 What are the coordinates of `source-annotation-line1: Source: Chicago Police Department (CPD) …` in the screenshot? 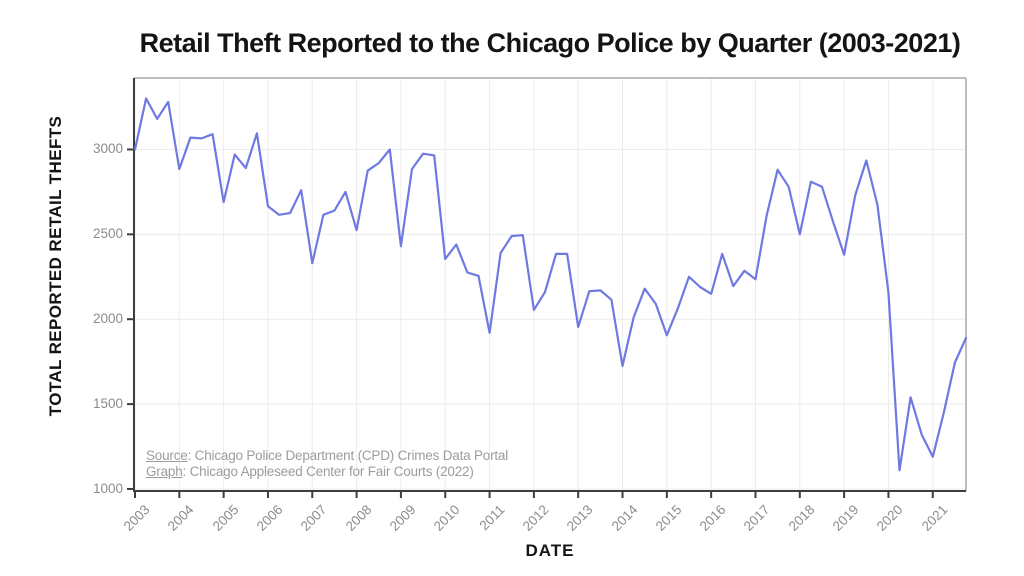 It's located at (327, 455).